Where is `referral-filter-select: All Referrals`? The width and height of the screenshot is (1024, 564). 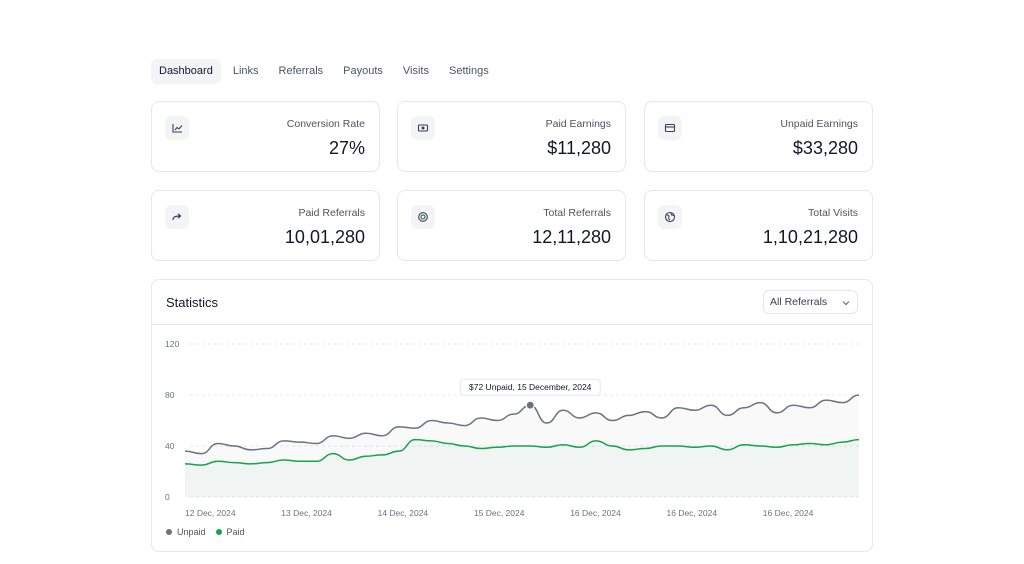 referral-filter-select: All Referrals is located at coordinates (810, 302).